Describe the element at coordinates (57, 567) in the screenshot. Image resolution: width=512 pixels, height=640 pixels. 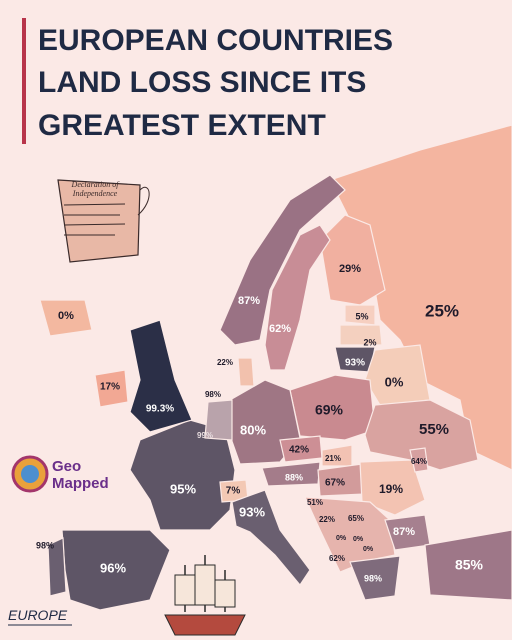
I see `portugal` at that location.